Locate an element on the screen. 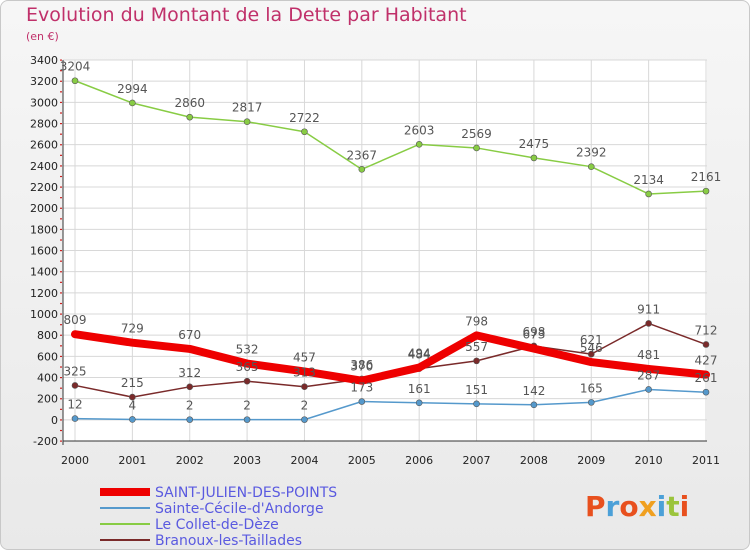  x-tick-label: 2003 is located at coordinates (247, 460).